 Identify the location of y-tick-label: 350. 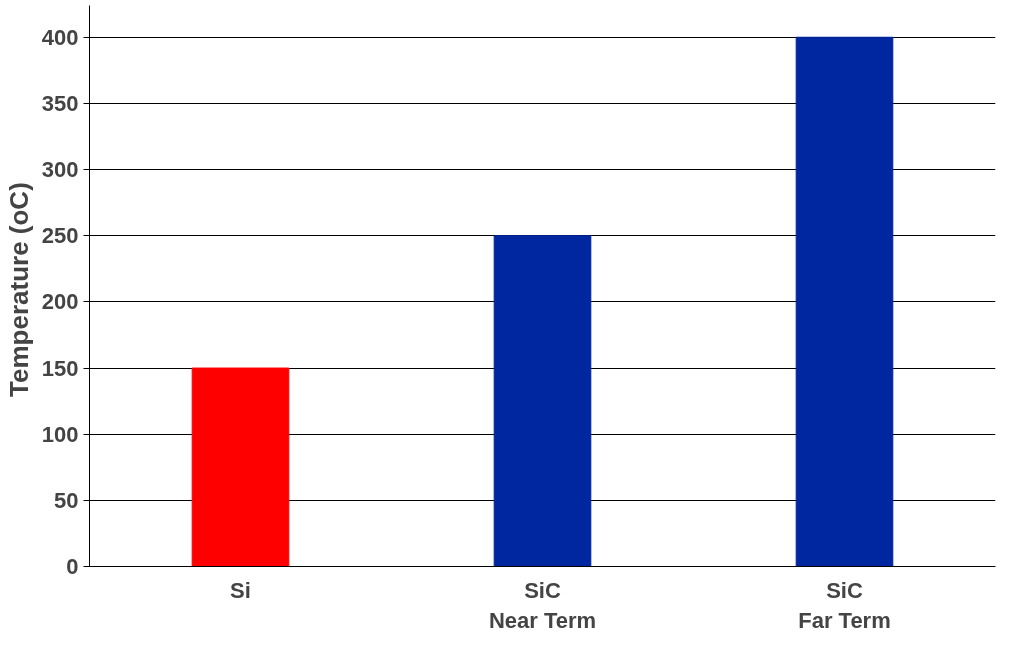
(60, 103).